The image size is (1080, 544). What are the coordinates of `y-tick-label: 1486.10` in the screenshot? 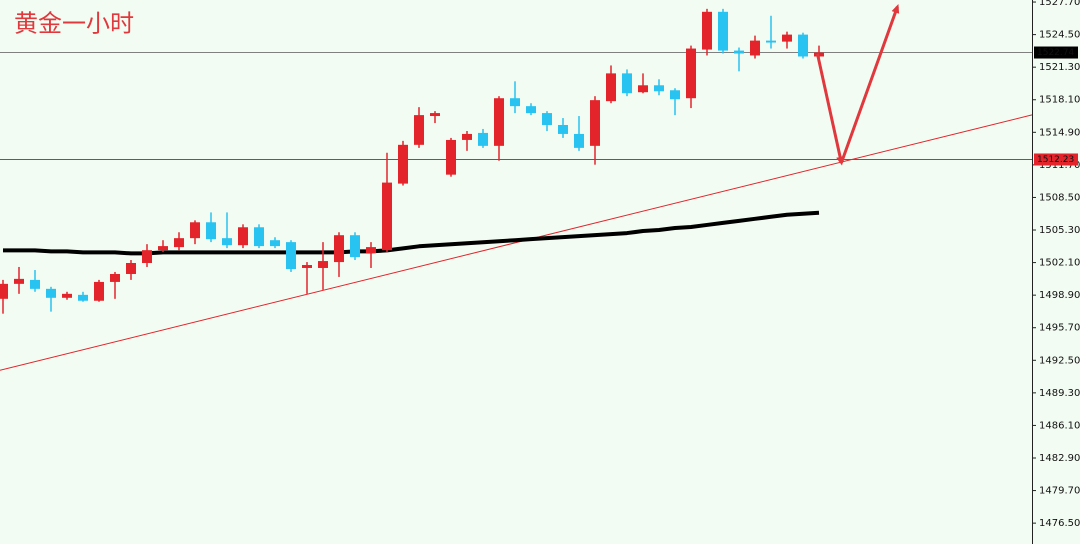 It's located at (1059, 425).